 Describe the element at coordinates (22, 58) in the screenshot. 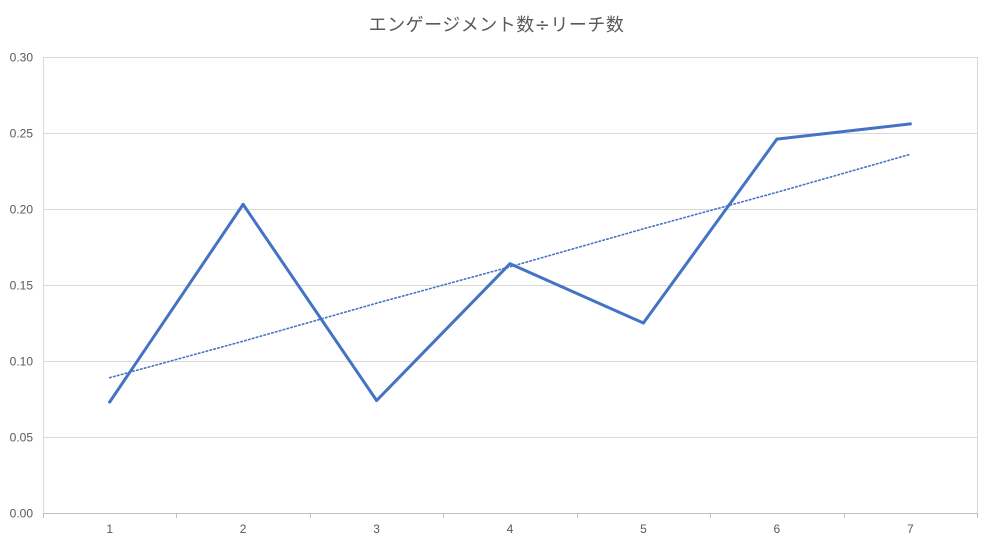

I see `y-tick-label: 0.30` at that location.